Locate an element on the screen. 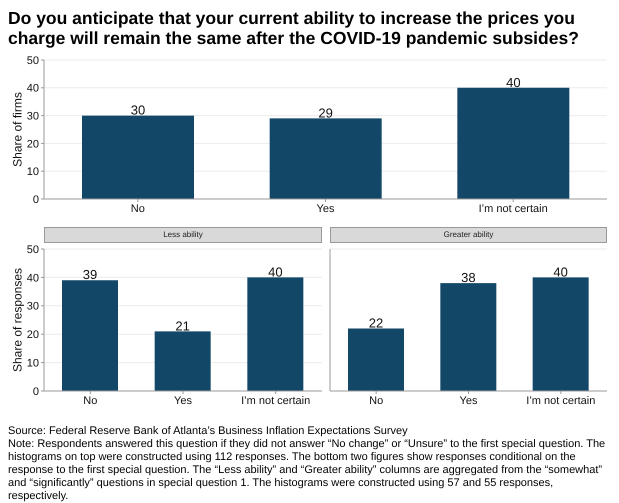 The width and height of the screenshot is (619, 503). data-label: 39 is located at coordinates (90, 274).